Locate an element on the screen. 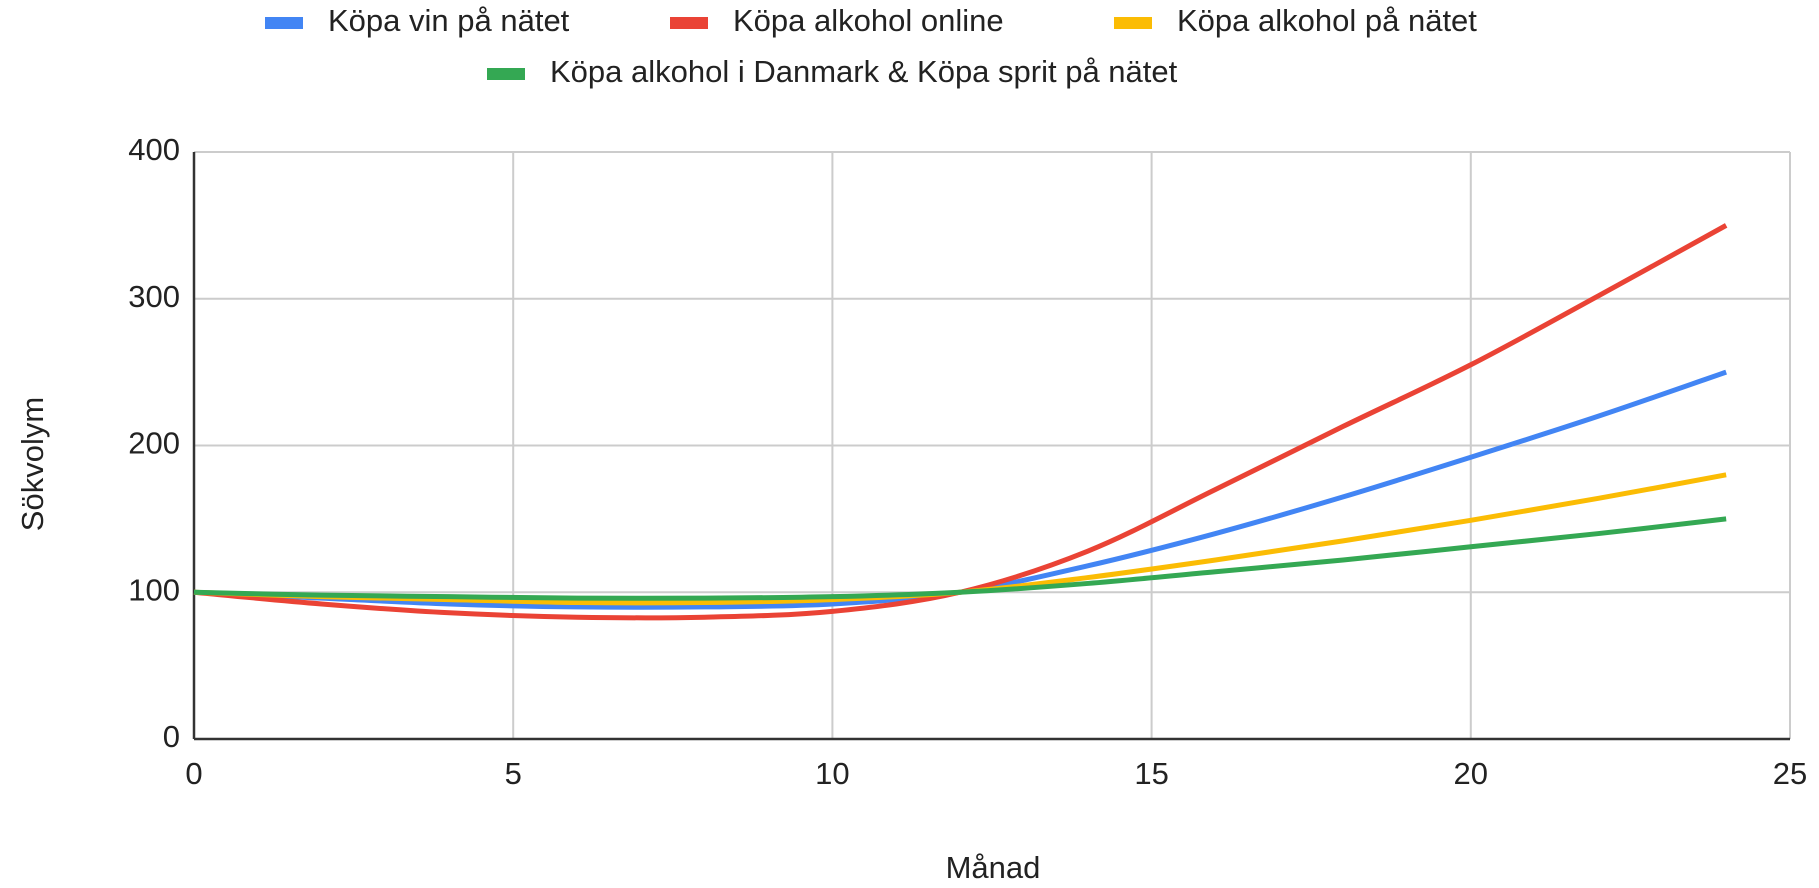  legend-label: Köpa vin på nätet is located at coordinates (449, 20).